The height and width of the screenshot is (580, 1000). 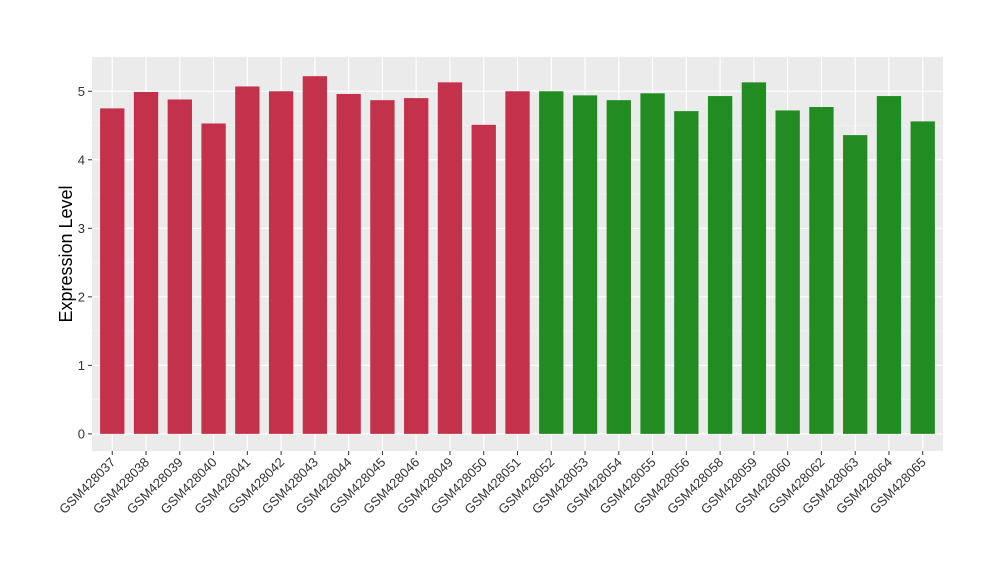 I want to click on bar-GSM428063, so click(x=855, y=284).